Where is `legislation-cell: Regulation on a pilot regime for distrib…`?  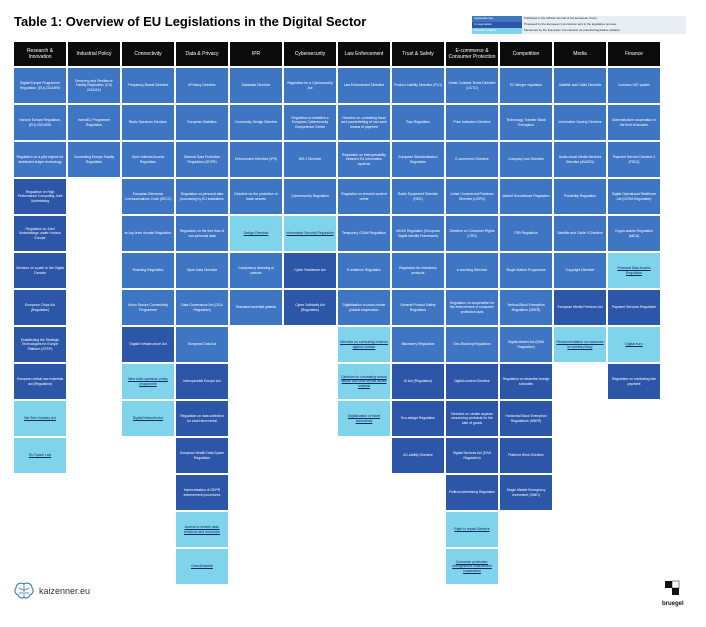
legislation-cell: Regulation on a pilot regime for distrib… is located at coordinates (40, 159).